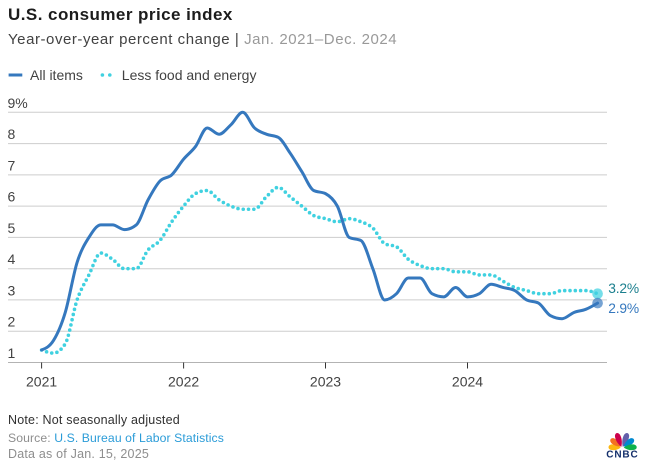 The image size is (655, 464). What do you see at coordinates (623, 288) in the screenshot?
I see `svg-text: 3.2%` at bounding box center [623, 288].